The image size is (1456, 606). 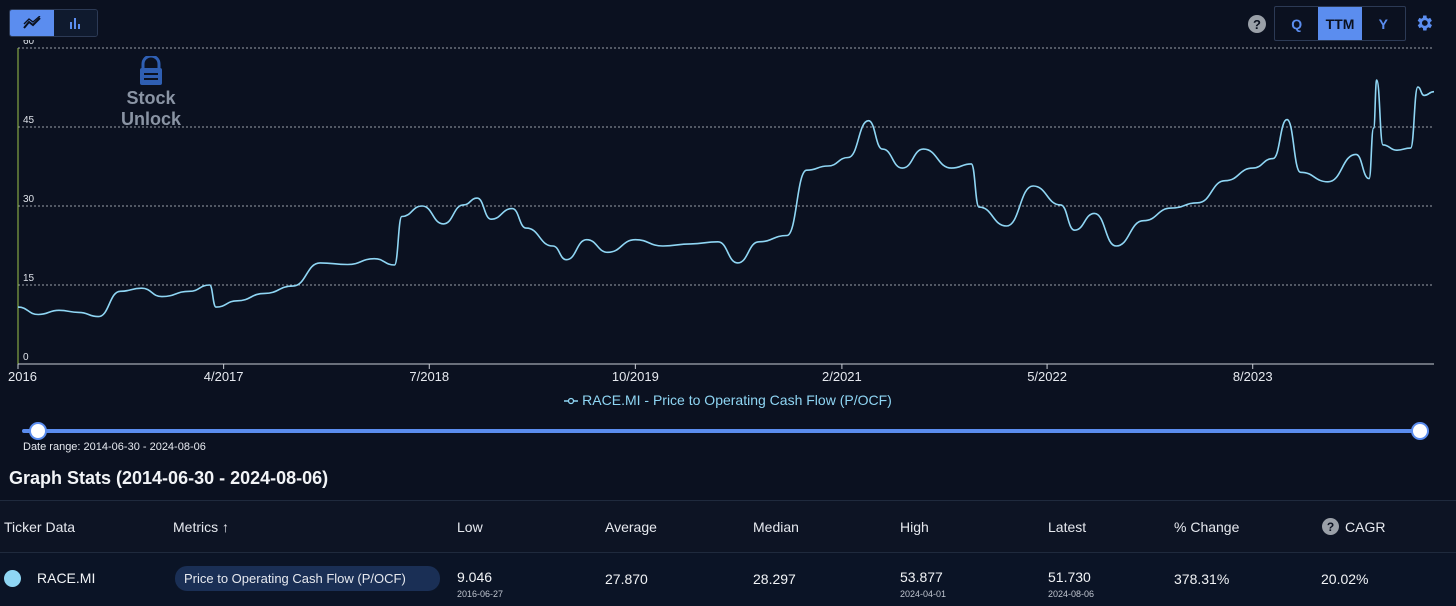 What do you see at coordinates (475, 577) in the screenshot?
I see `low-value: 9.046` at bounding box center [475, 577].